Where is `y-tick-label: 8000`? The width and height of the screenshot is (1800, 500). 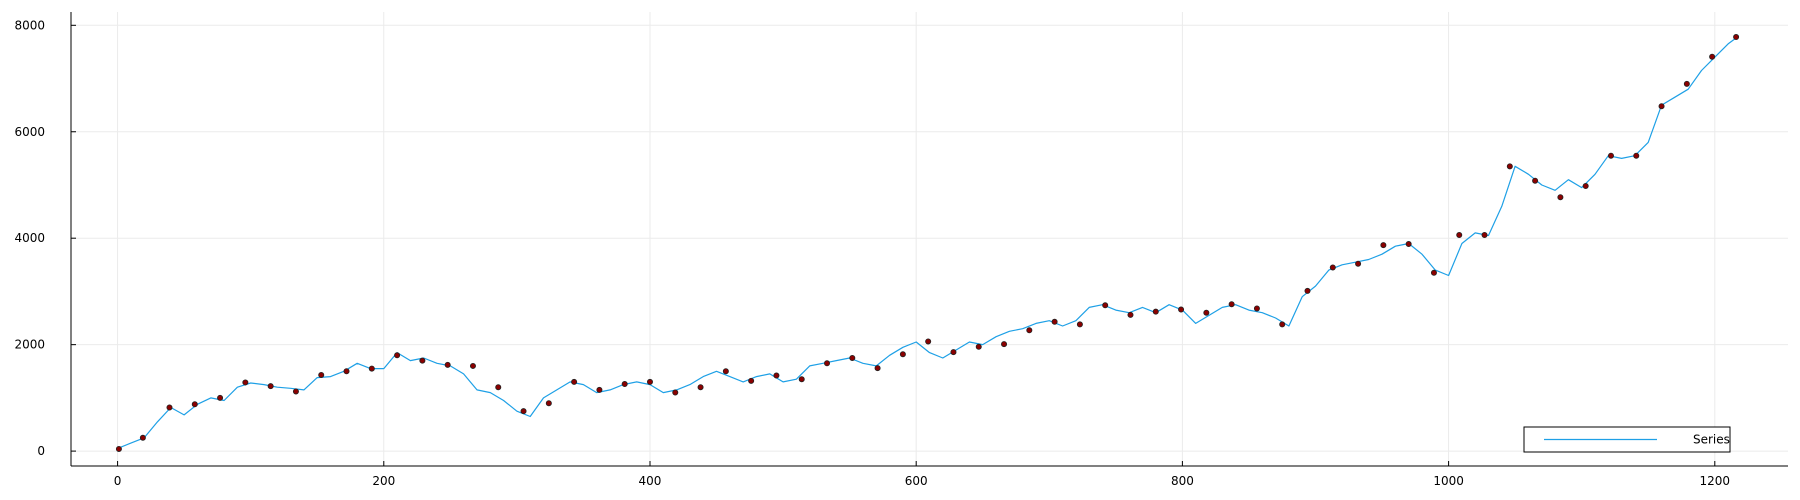 y-tick-label: 8000 is located at coordinates (29, 25).